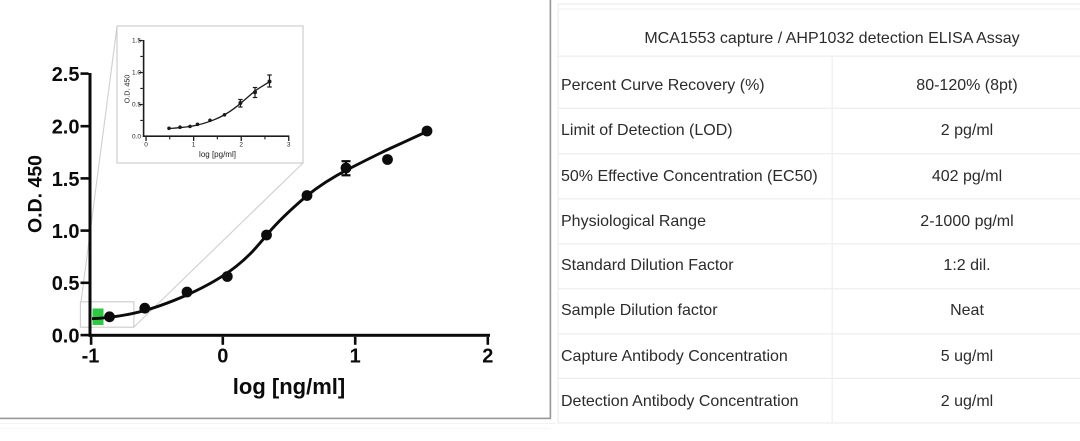  What do you see at coordinates (91, 356) in the screenshot?
I see `svg-text: -1` at bounding box center [91, 356].